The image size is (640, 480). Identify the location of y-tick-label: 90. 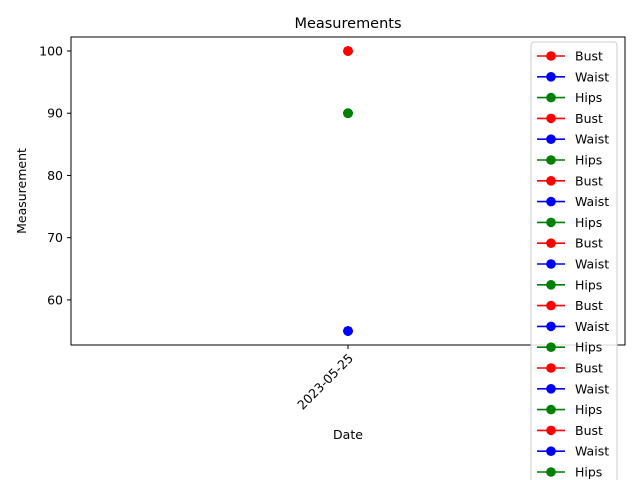
(55, 113).